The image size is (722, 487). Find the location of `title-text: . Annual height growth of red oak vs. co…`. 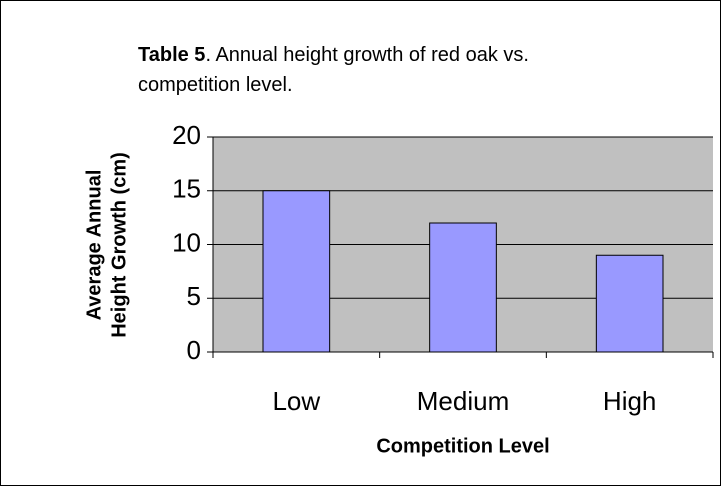

title-text: . Annual height growth of red oak vs. co… is located at coordinates (333, 70).